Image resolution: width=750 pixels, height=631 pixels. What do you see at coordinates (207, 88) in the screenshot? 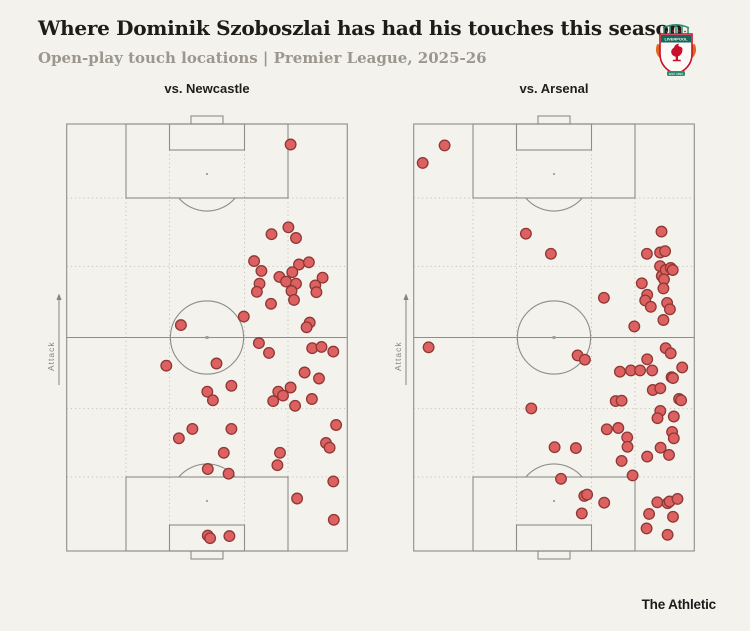
I see `pitch-title-newcastle: vs. Newcastle` at bounding box center [207, 88].